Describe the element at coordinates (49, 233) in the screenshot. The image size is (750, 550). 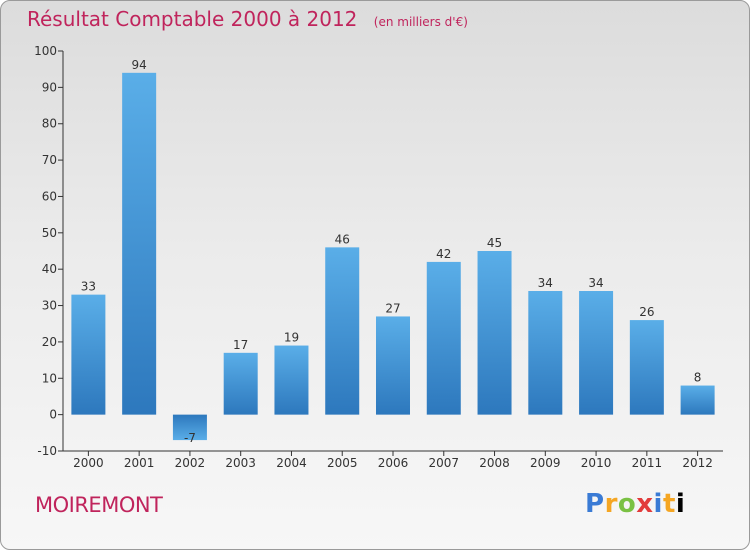
I see `y-tick-label: 50` at that location.